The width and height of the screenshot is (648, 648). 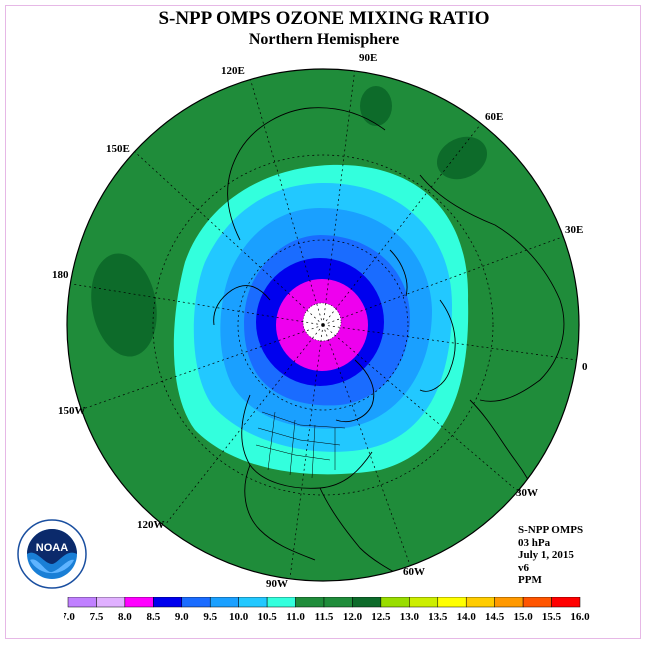 What do you see at coordinates (534, 542) in the screenshot?
I see `info-line-pressure: 03 hPa` at bounding box center [534, 542].